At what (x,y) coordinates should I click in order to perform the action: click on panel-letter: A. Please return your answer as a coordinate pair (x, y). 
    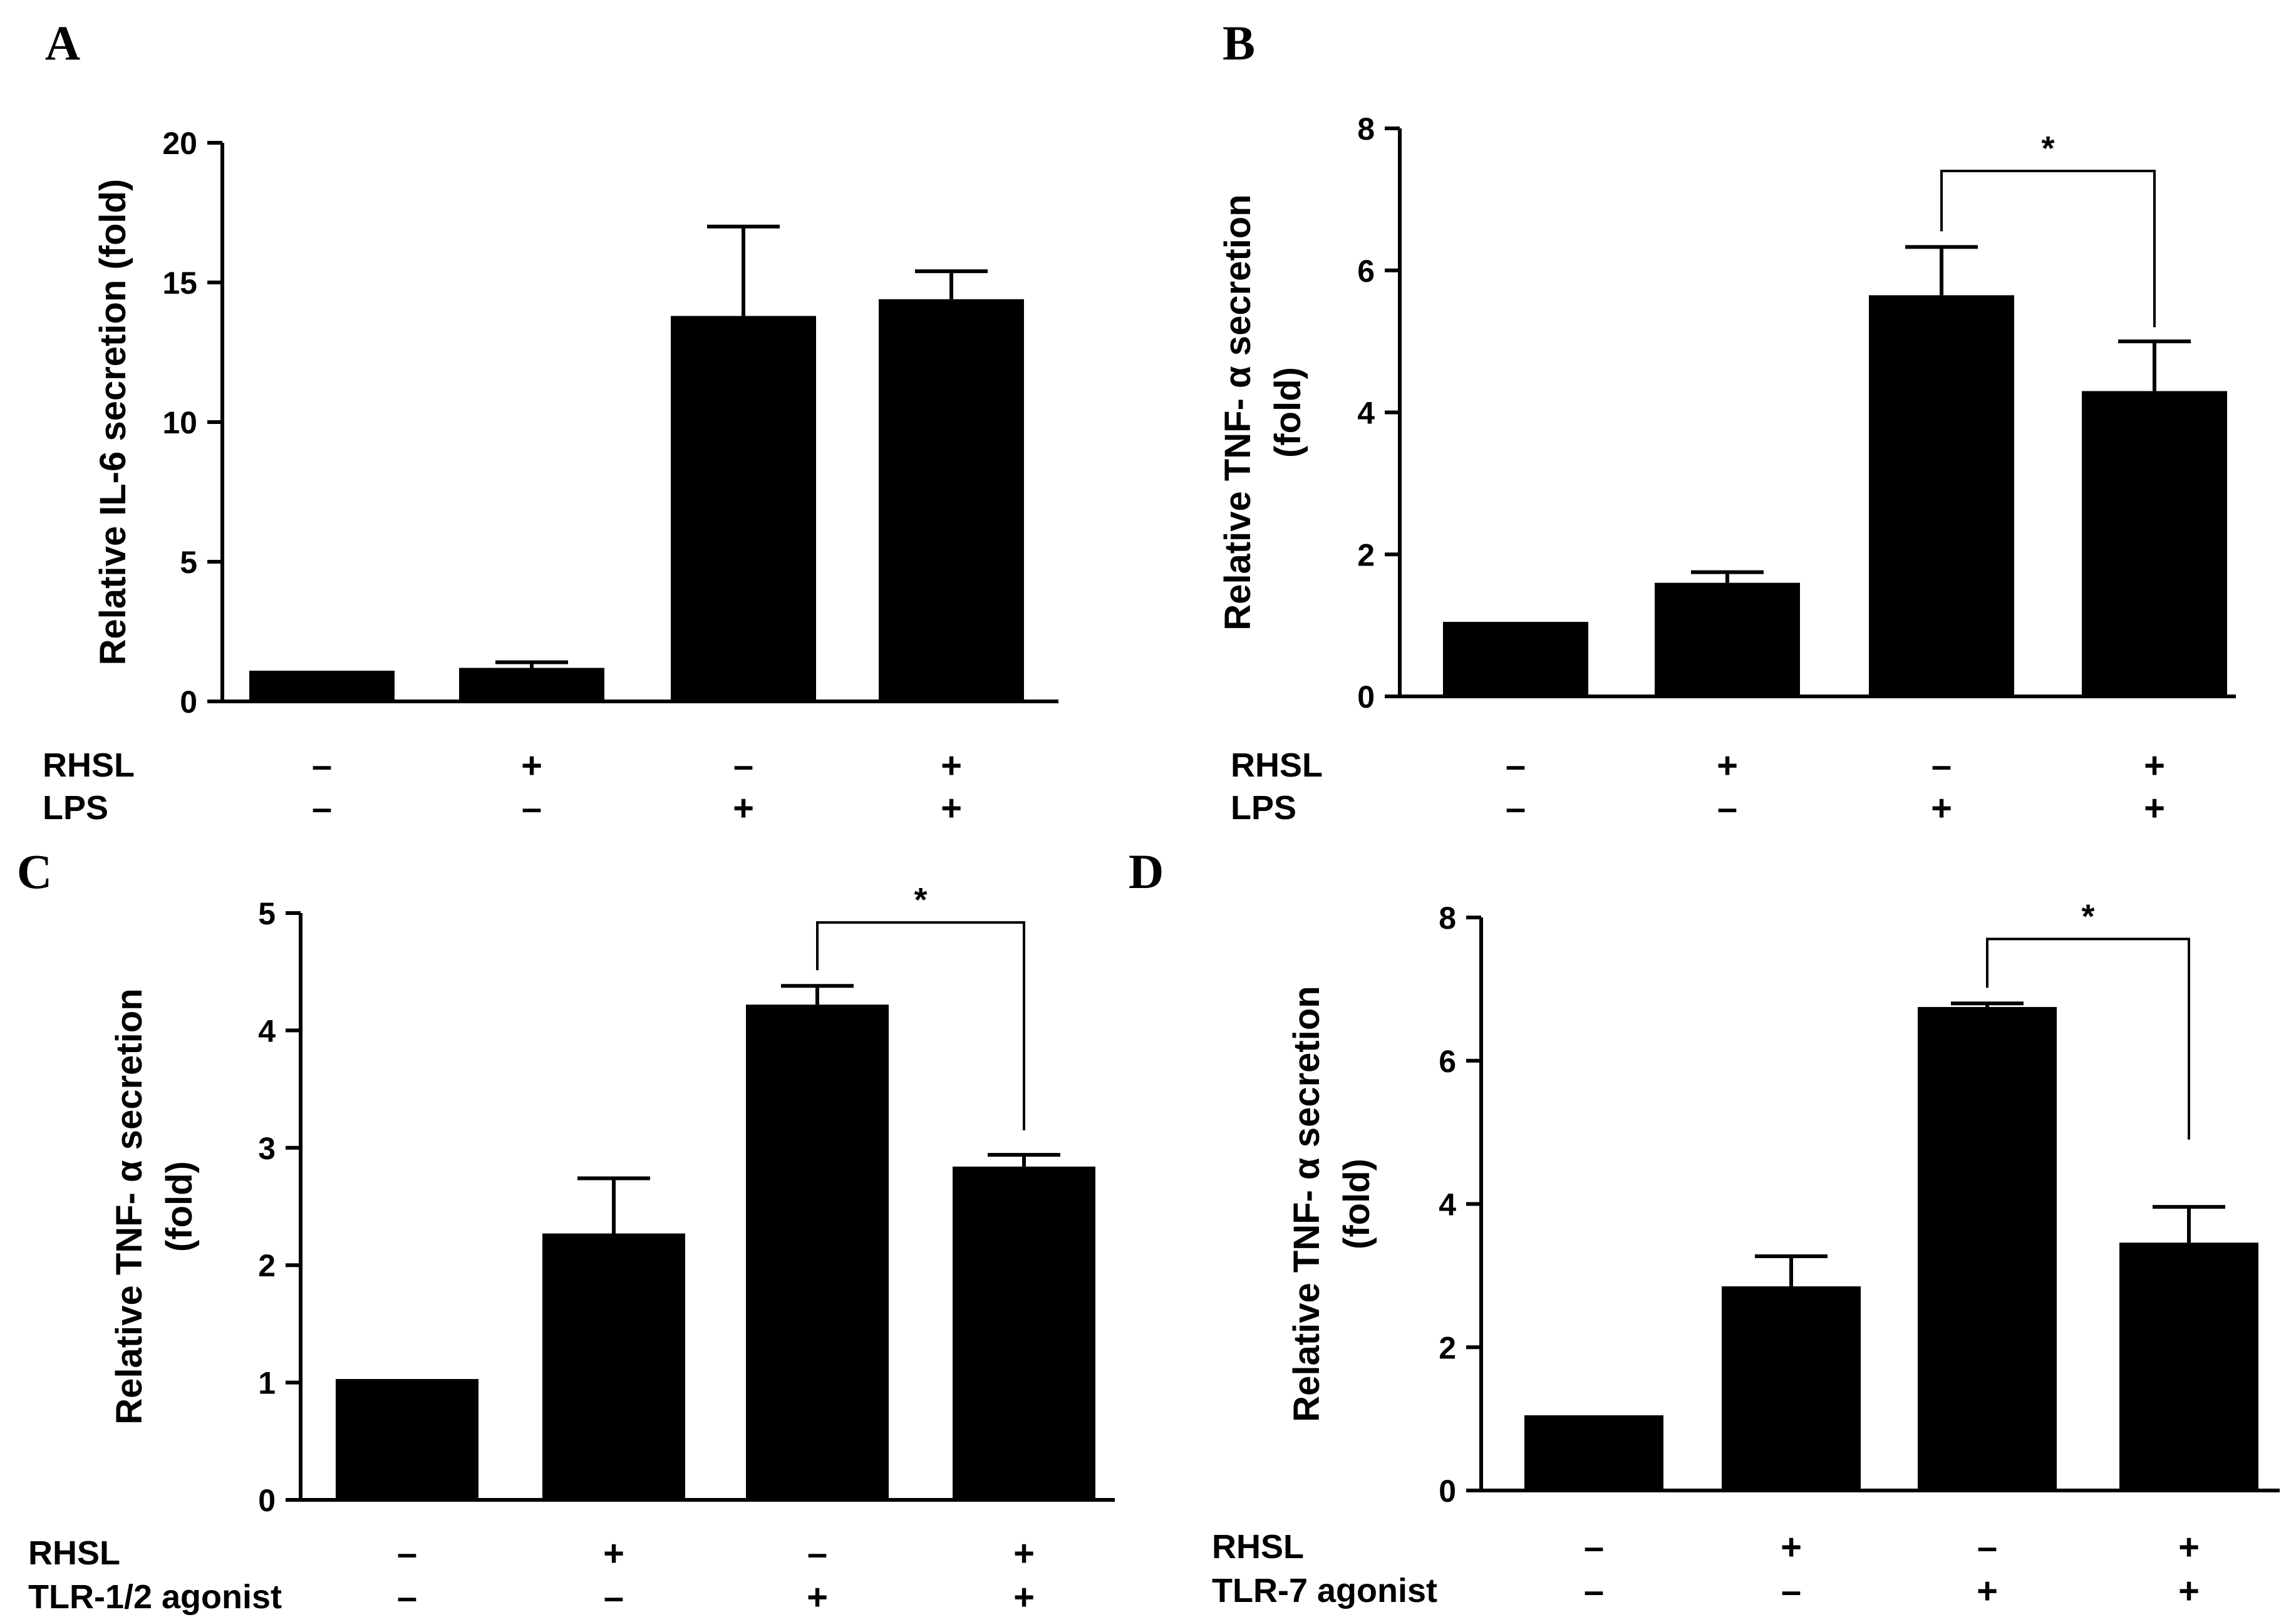
    Looking at the image, I should click on (62, 43).